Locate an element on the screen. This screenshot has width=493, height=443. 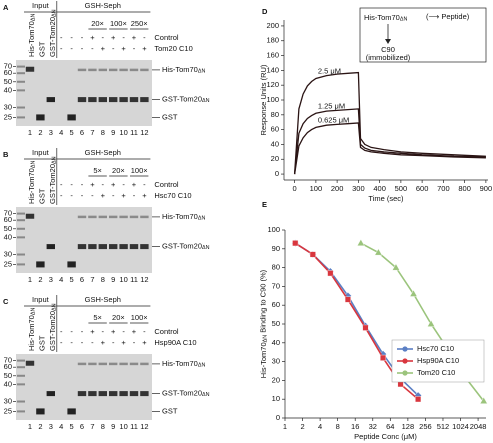
inset-analyte: His-Tom70ΔN is located at coordinates (385, 18).